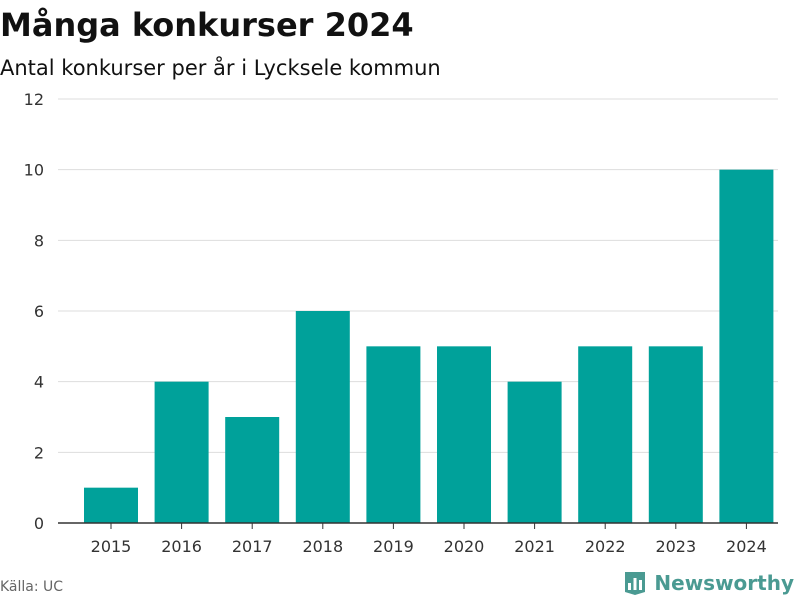  I want to click on x-tick-label: 2020, so click(464, 546).